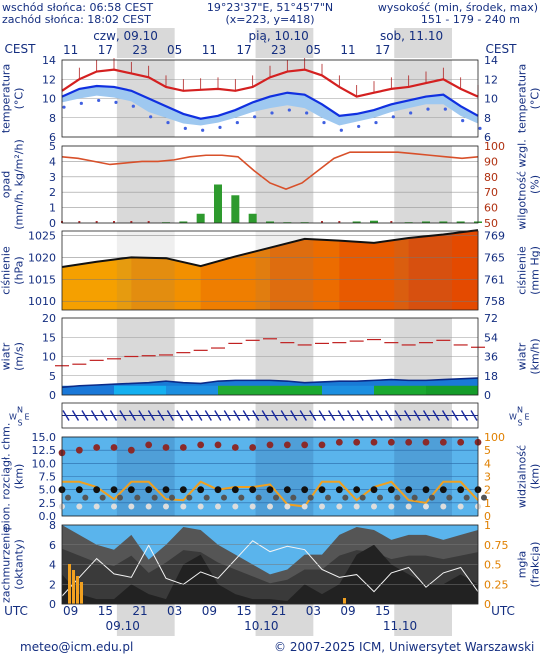  What do you see at coordinates (77, 647) in the screenshot?
I see `contact-email: meteo@icm.edu.pl` at bounding box center [77, 647].